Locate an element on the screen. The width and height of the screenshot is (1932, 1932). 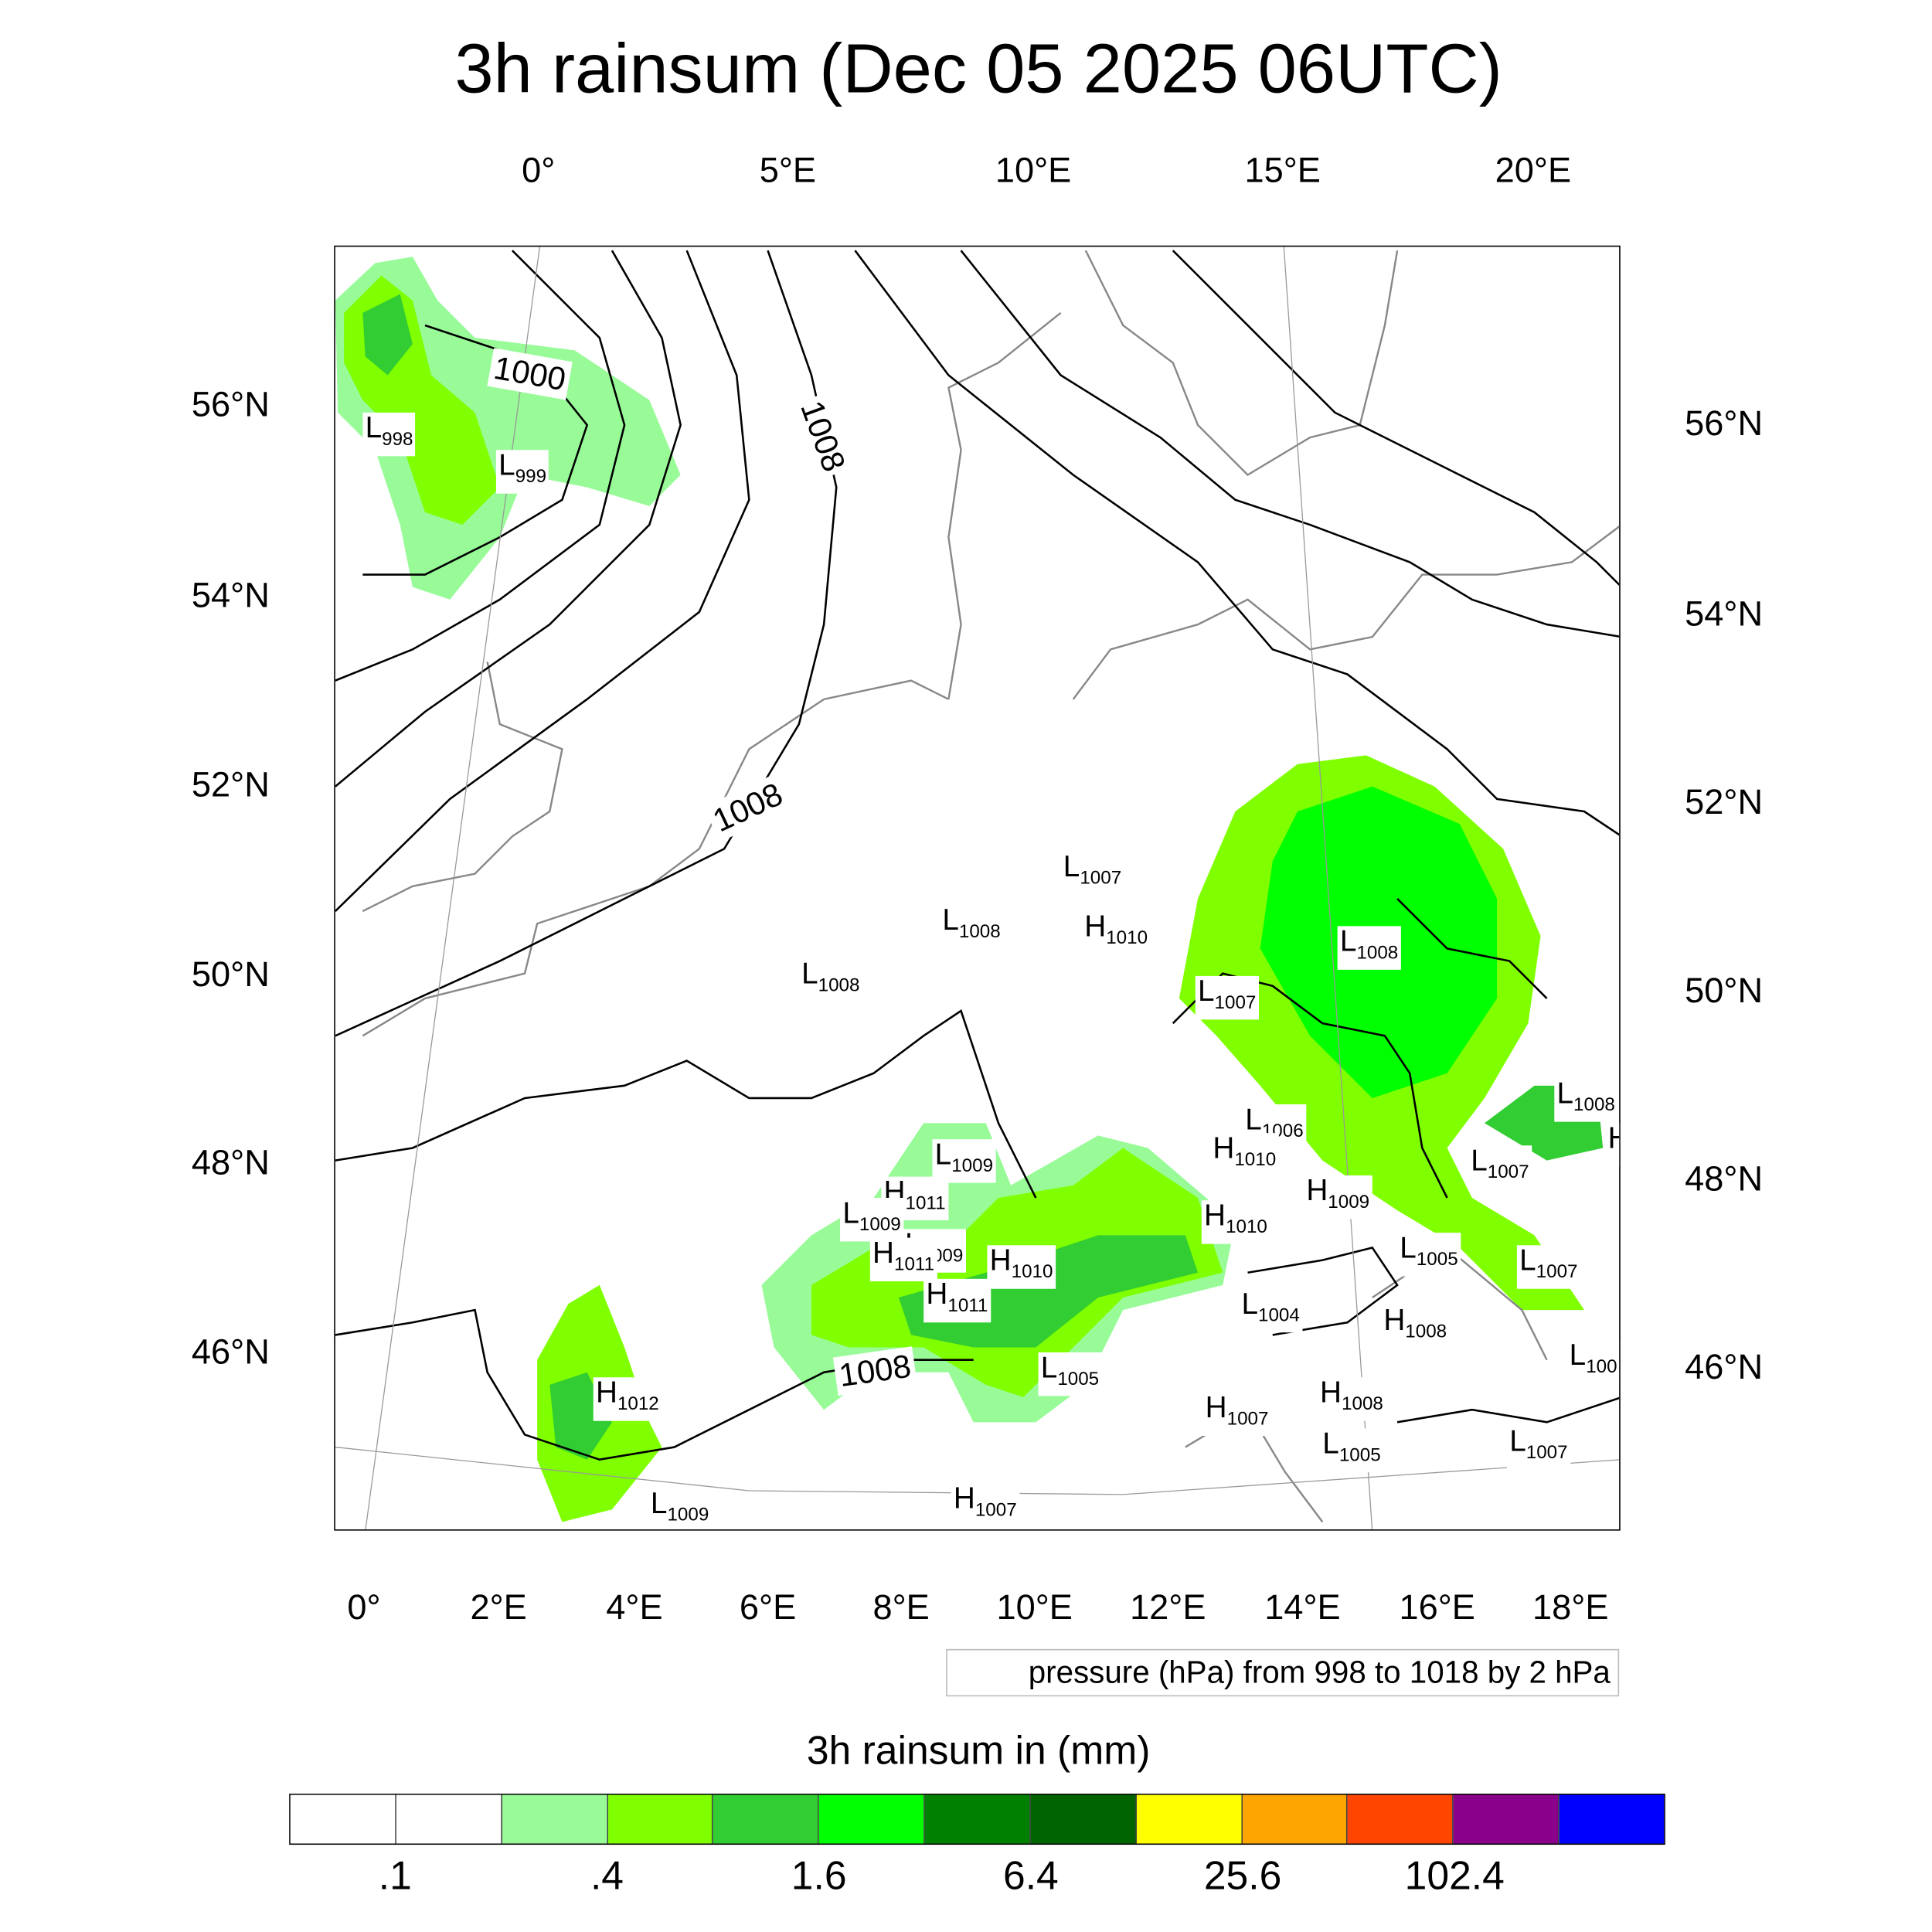
low-pressure-label: L100 is located at coordinates (1593, 1362).